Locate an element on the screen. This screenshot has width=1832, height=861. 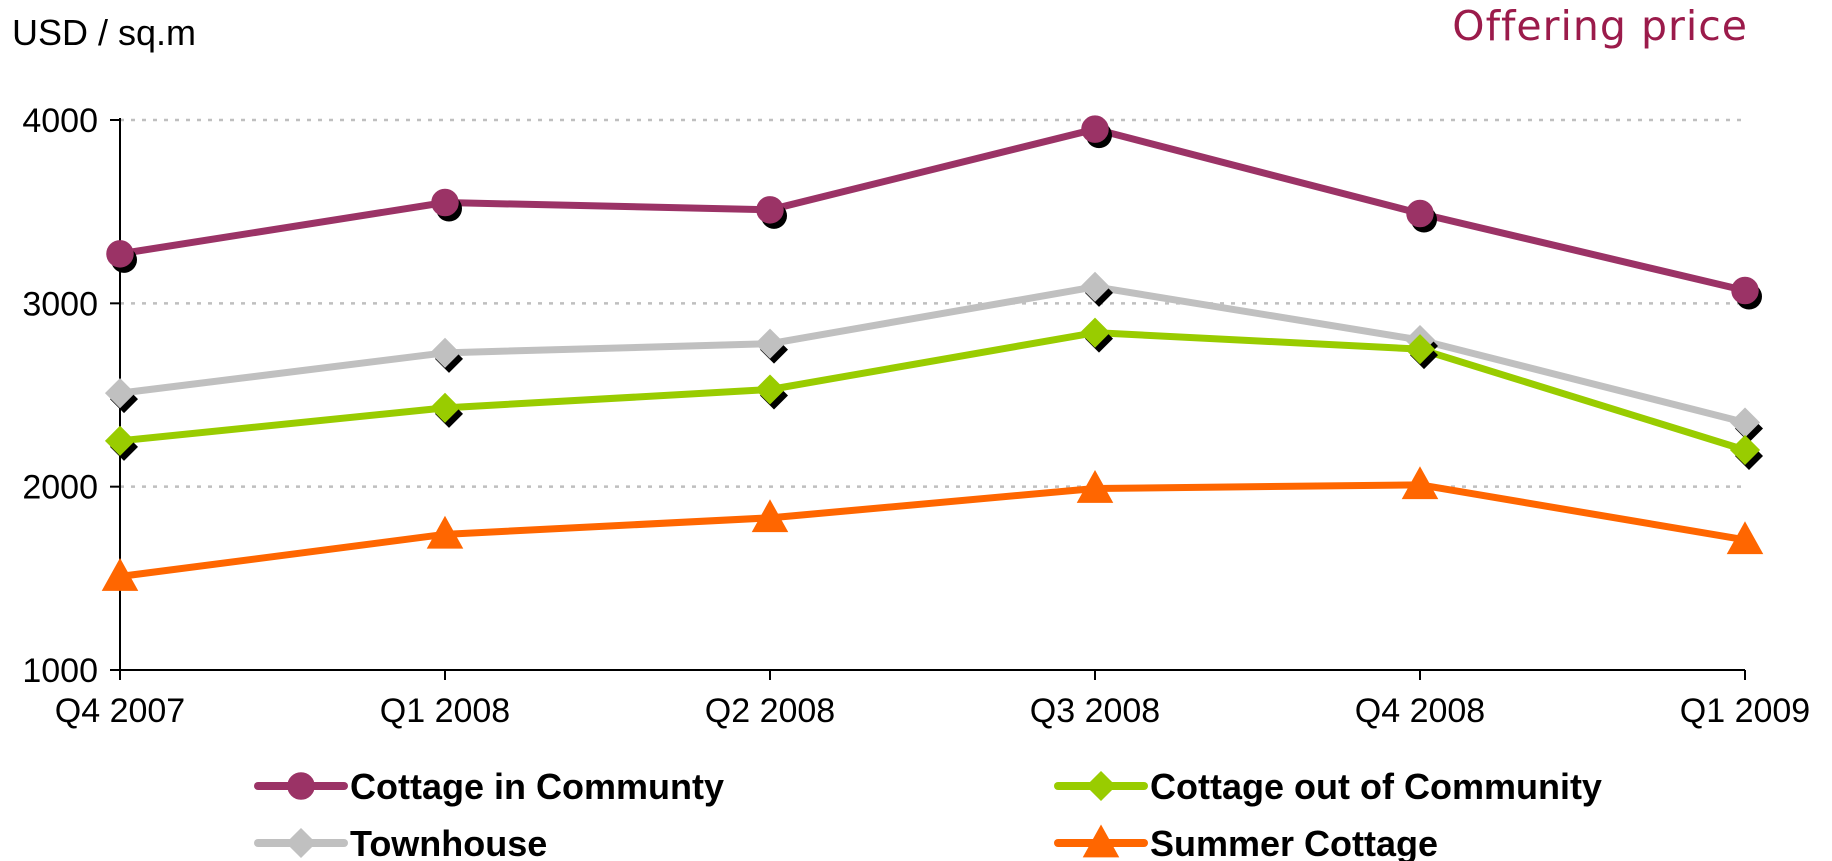
x-tick-label: Q1 2009 is located at coordinates (1745, 711).